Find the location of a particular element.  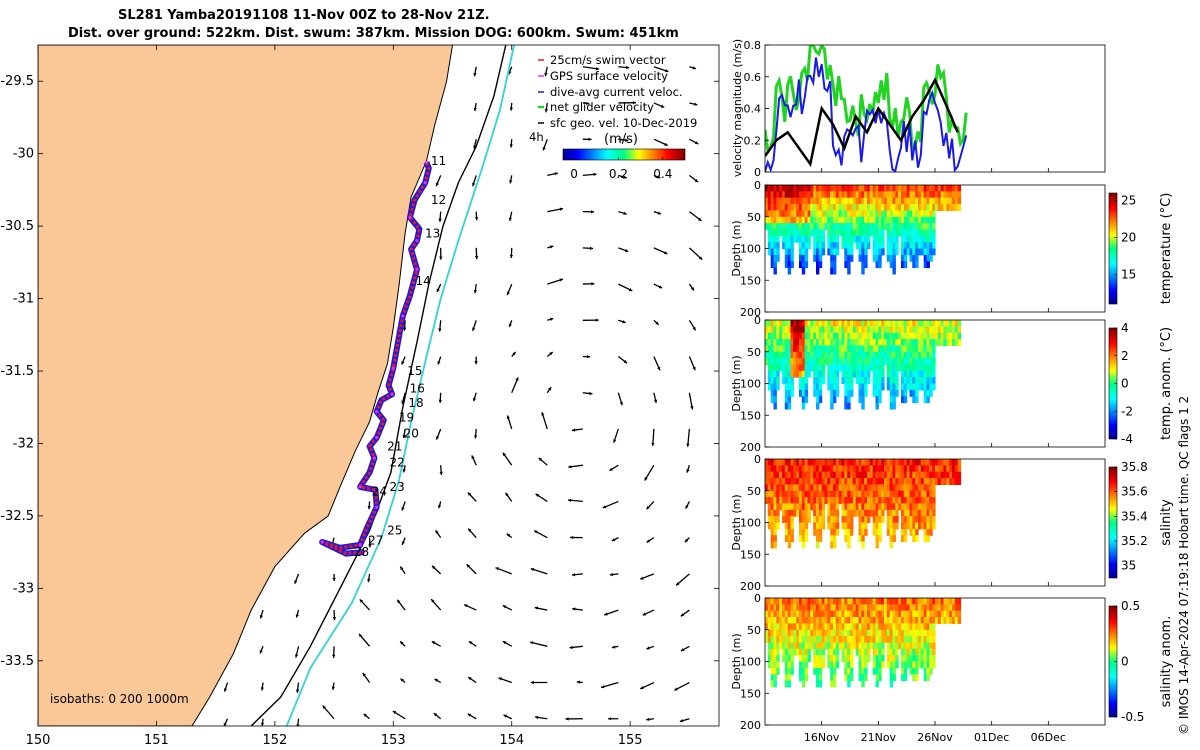

gps-fix is located at coordinates (364, 552).